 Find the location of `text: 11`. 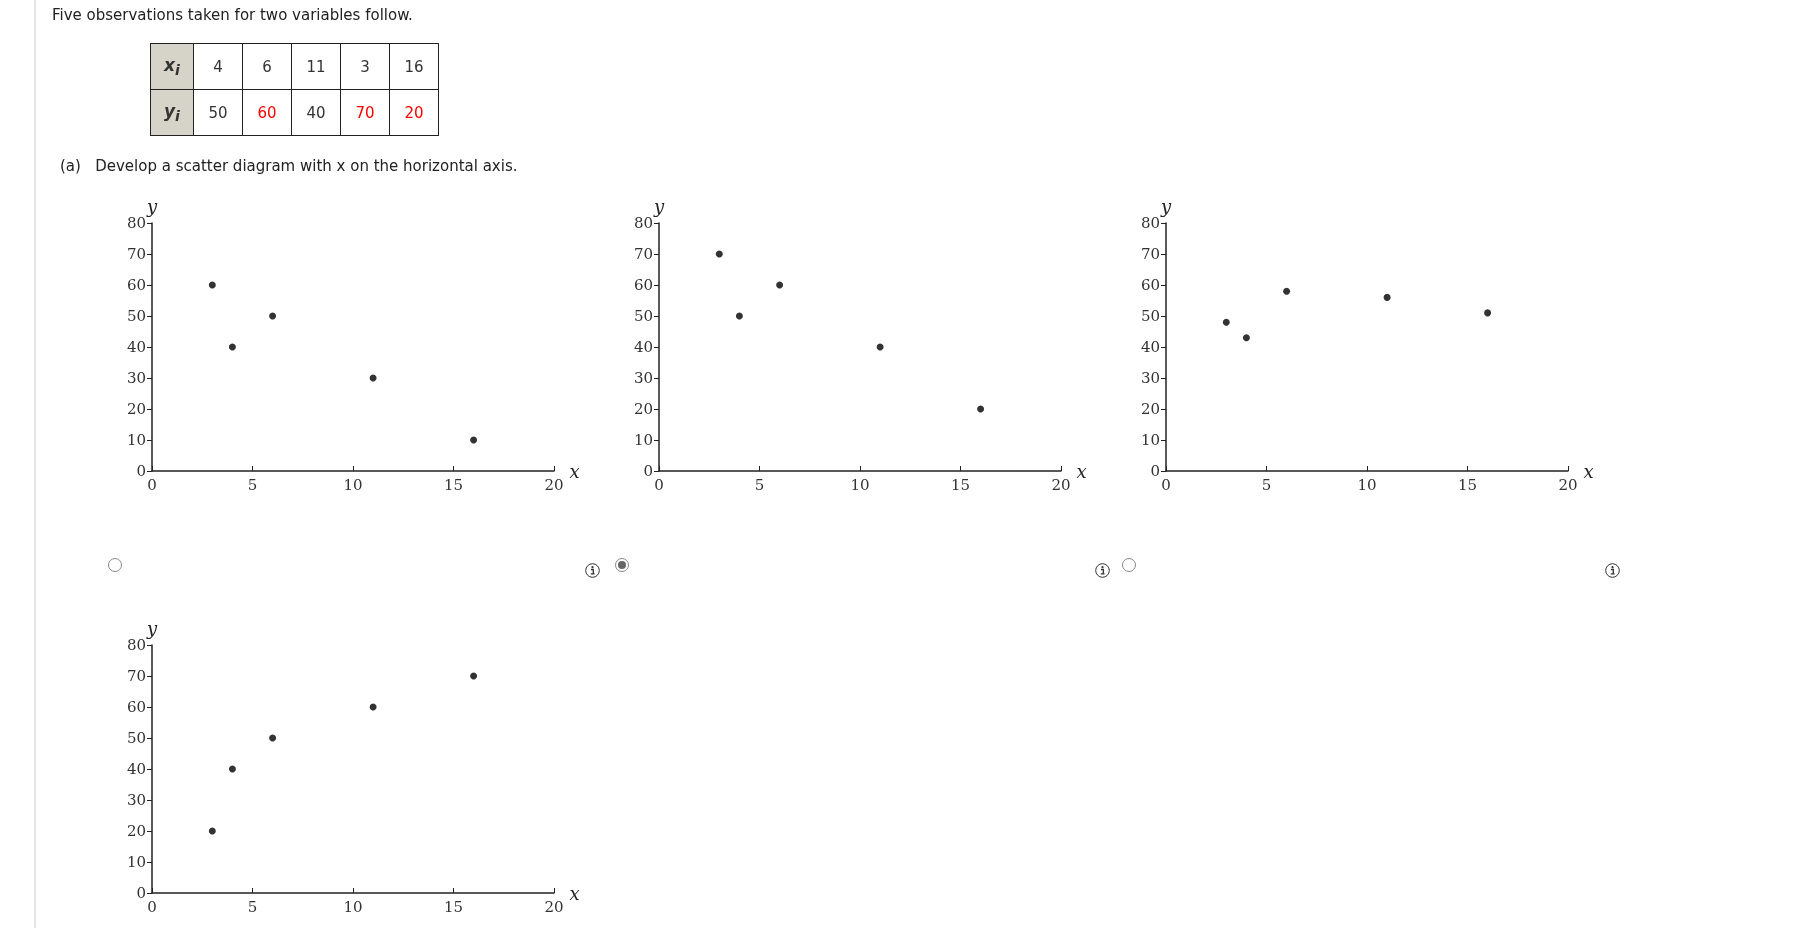

text: 11 is located at coordinates (316, 66).